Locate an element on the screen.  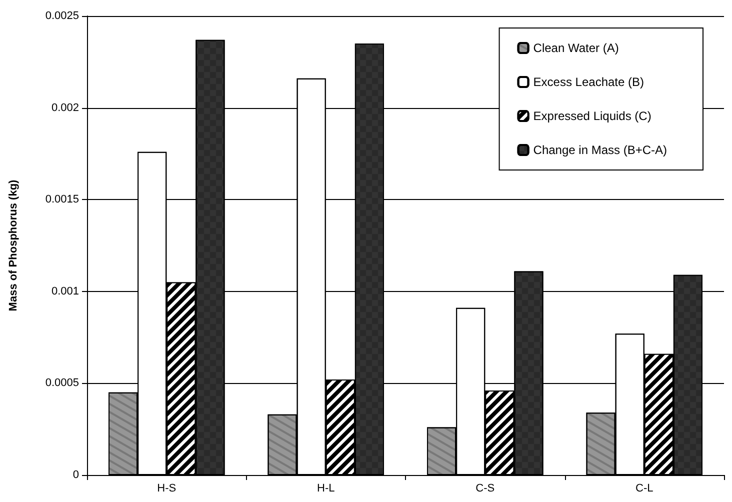
legend-label: Excess Leachate (B) is located at coordinates (588, 82).